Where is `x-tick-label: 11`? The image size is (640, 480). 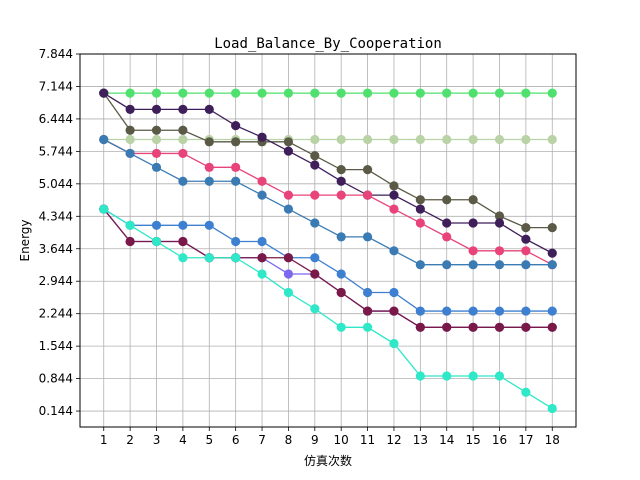
x-tick-label: 11 is located at coordinates (367, 440).